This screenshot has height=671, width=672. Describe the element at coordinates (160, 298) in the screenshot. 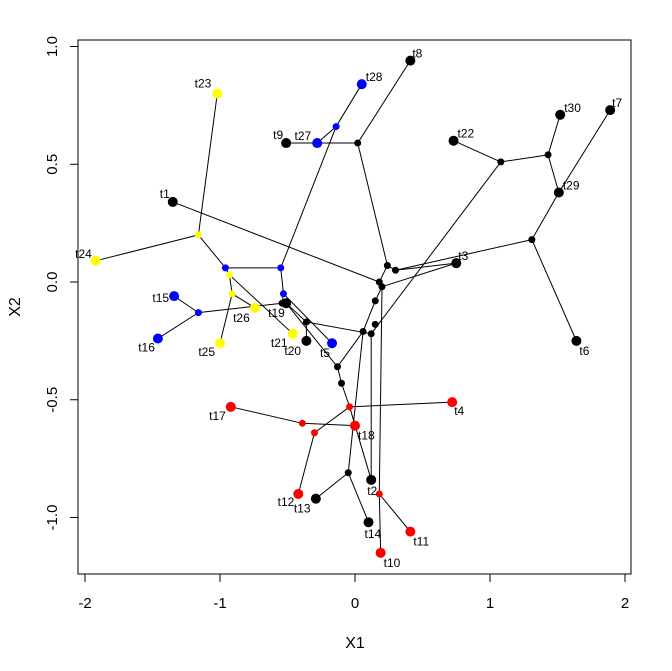

I see `tip-label: t15` at that location.